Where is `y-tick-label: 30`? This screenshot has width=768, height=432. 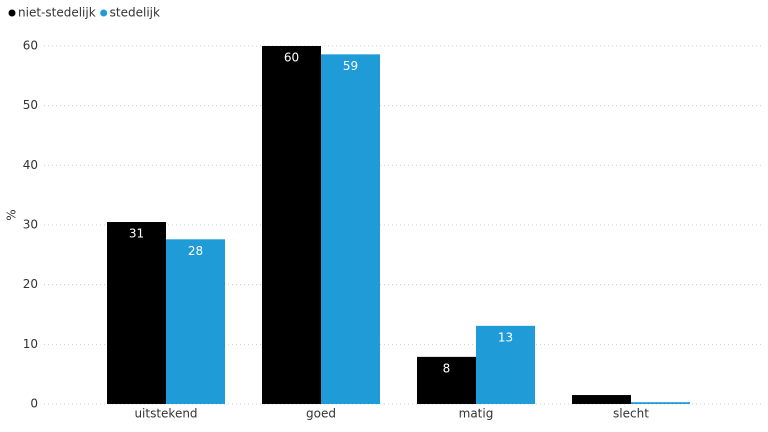
y-tick-label: 30 is located at coordinates (30, 225).